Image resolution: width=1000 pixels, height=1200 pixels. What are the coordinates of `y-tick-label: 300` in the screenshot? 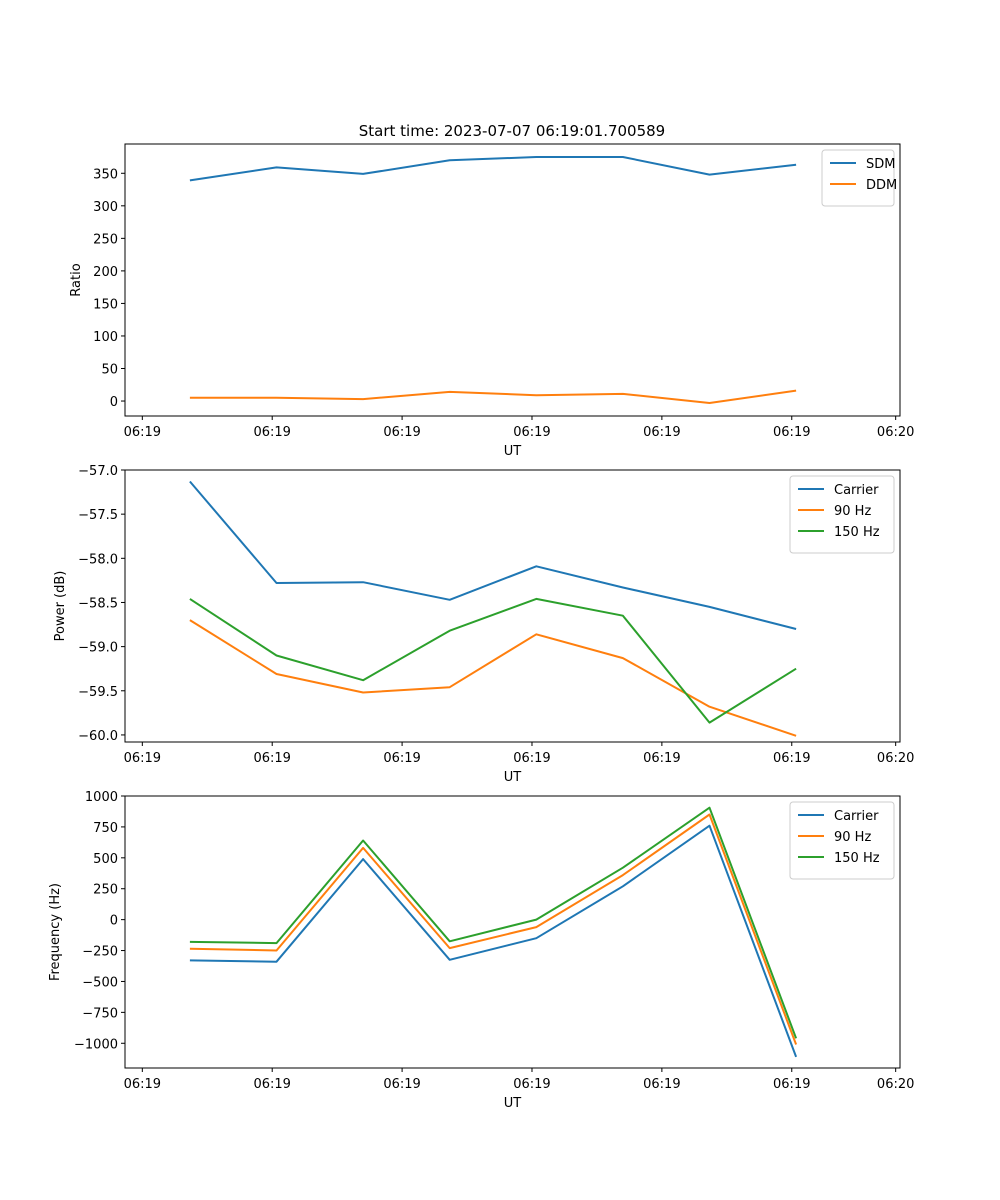 It's located at (105, 207).